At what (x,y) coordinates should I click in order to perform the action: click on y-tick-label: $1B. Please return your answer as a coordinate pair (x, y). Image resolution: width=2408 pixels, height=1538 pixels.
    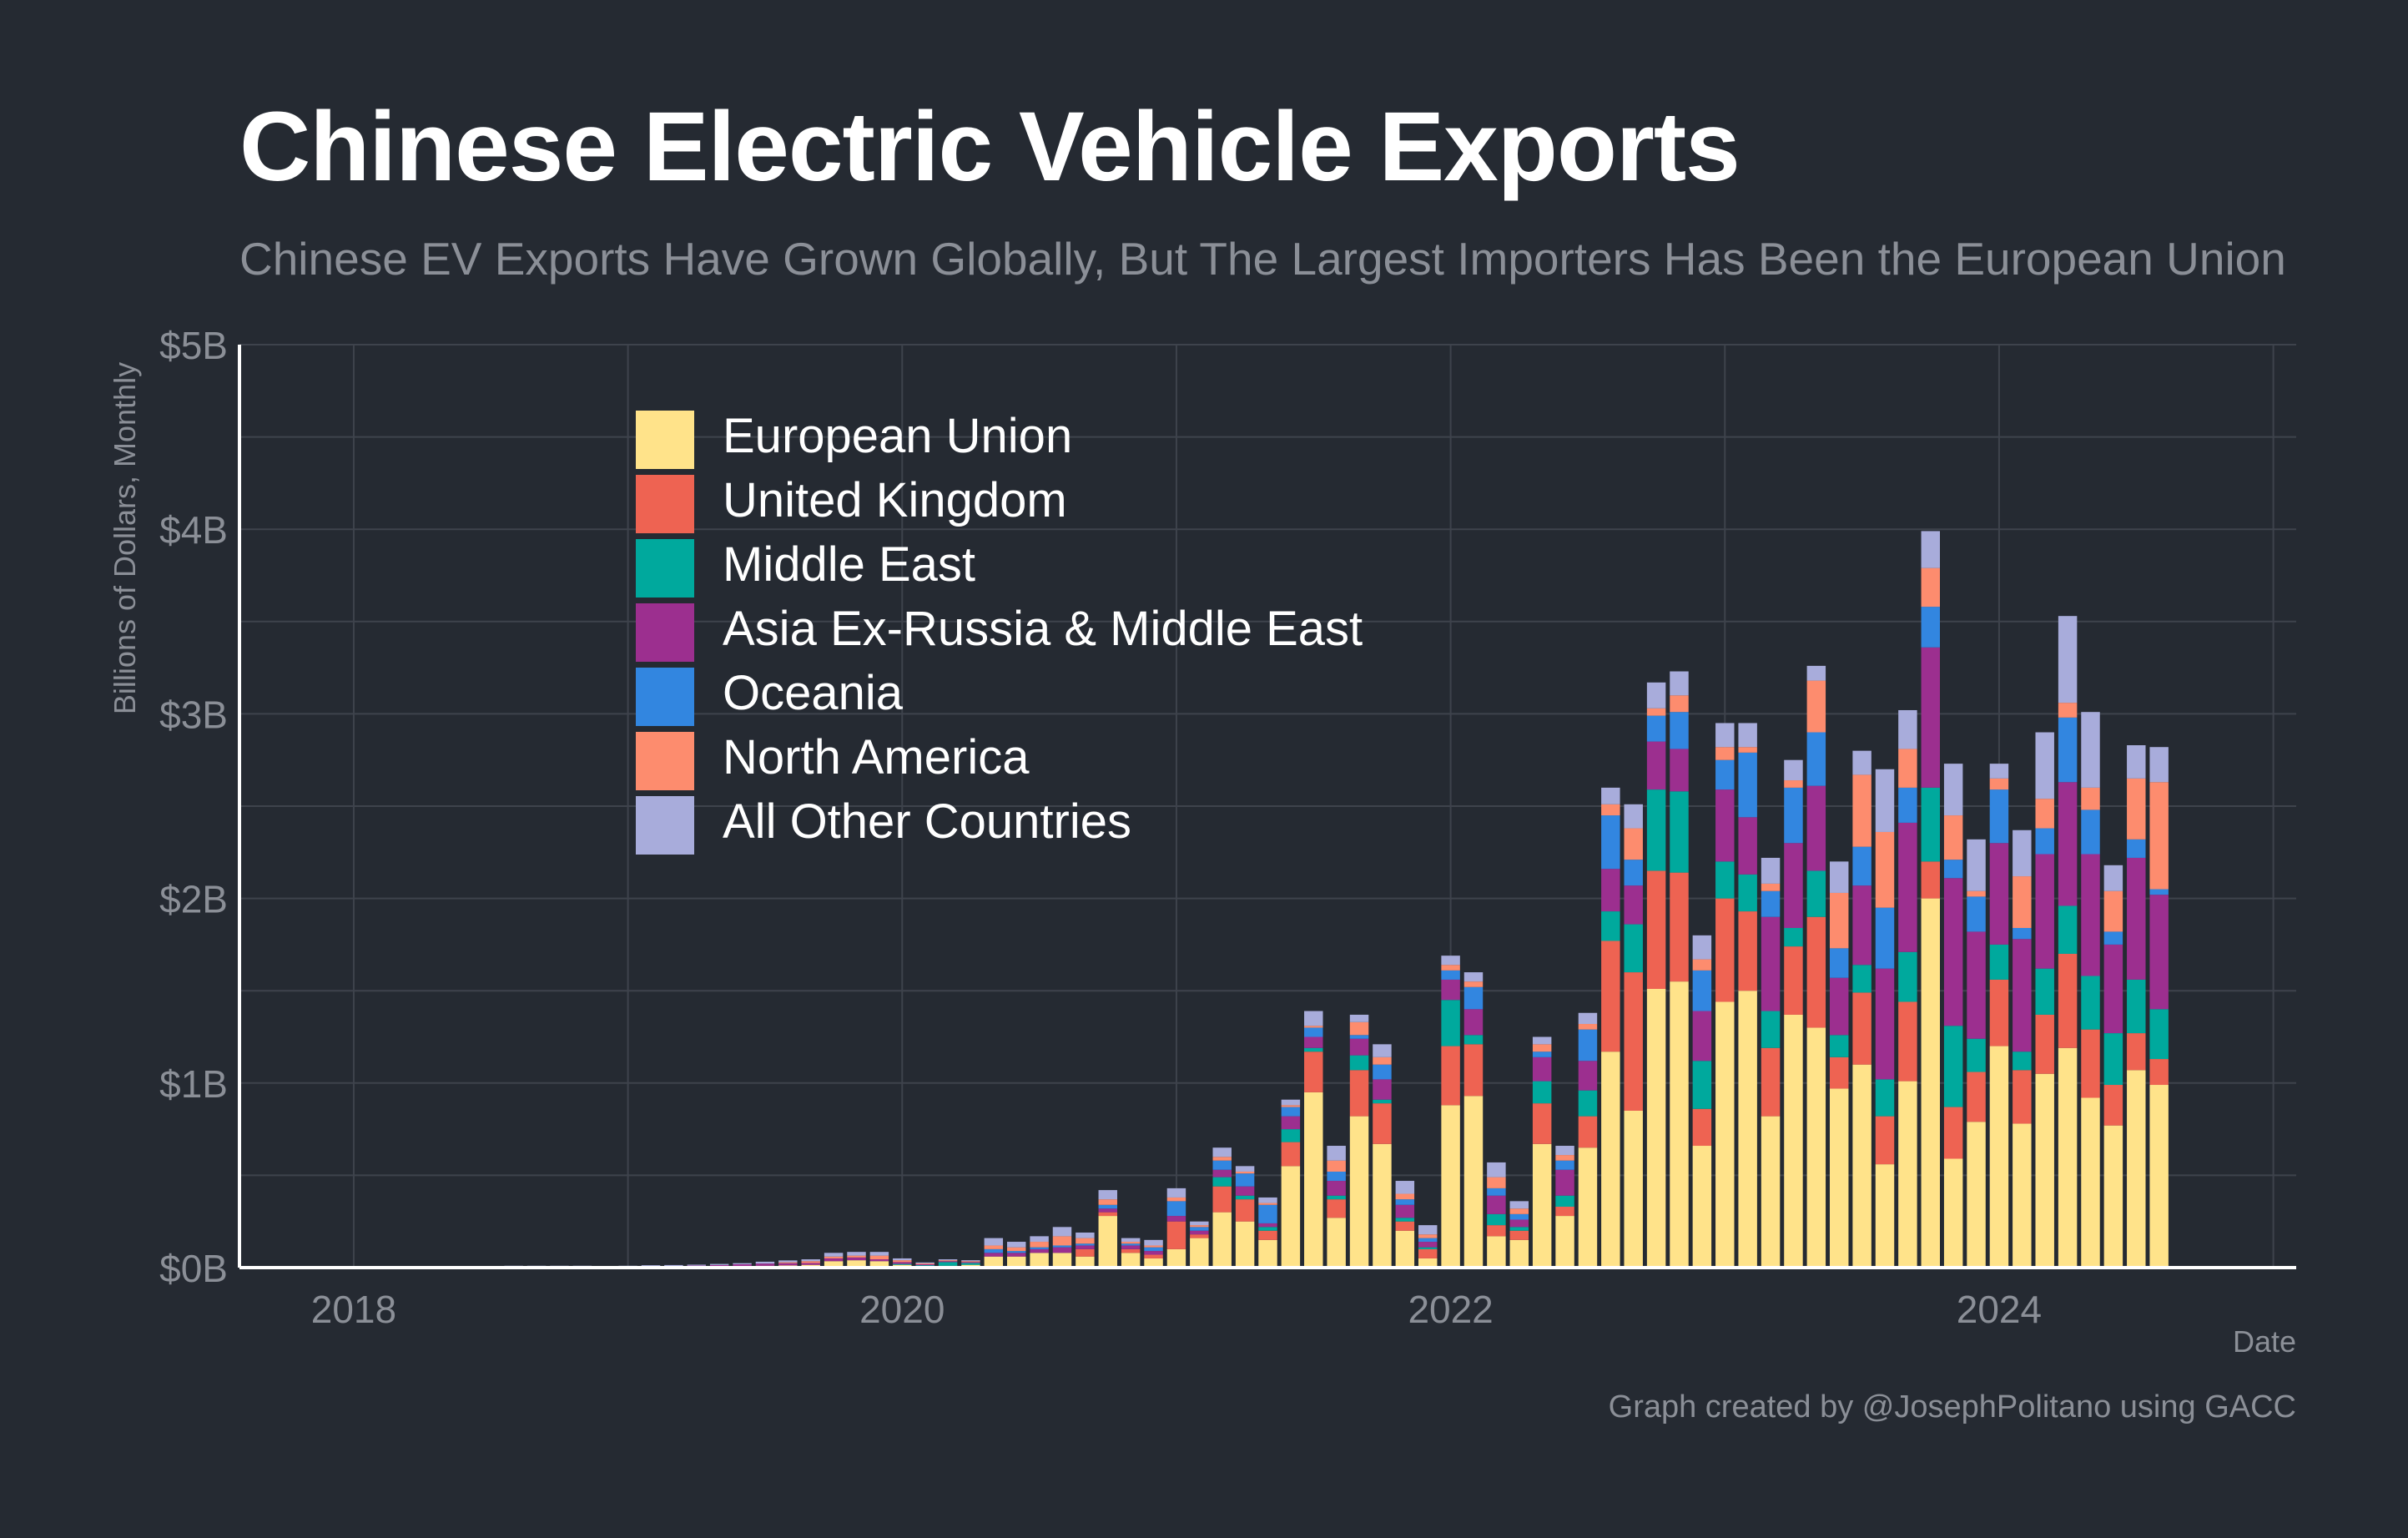
    Looking at the image, I should click on (193, 1084).